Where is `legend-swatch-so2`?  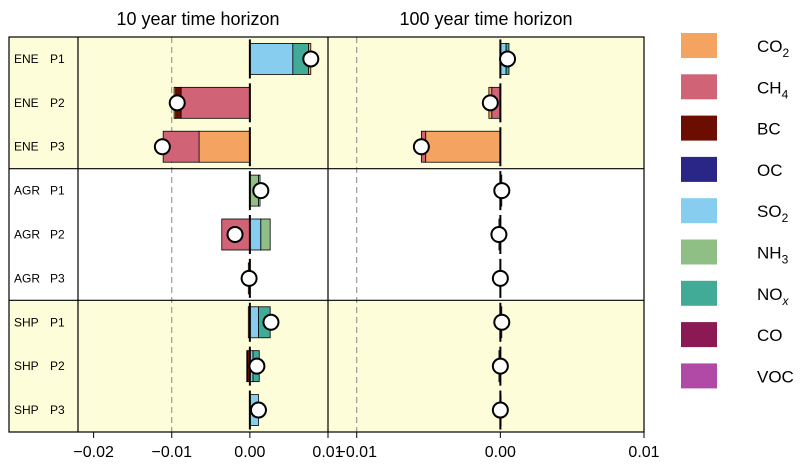
legend-swatch-so2 is located at coordinates (699, 211).